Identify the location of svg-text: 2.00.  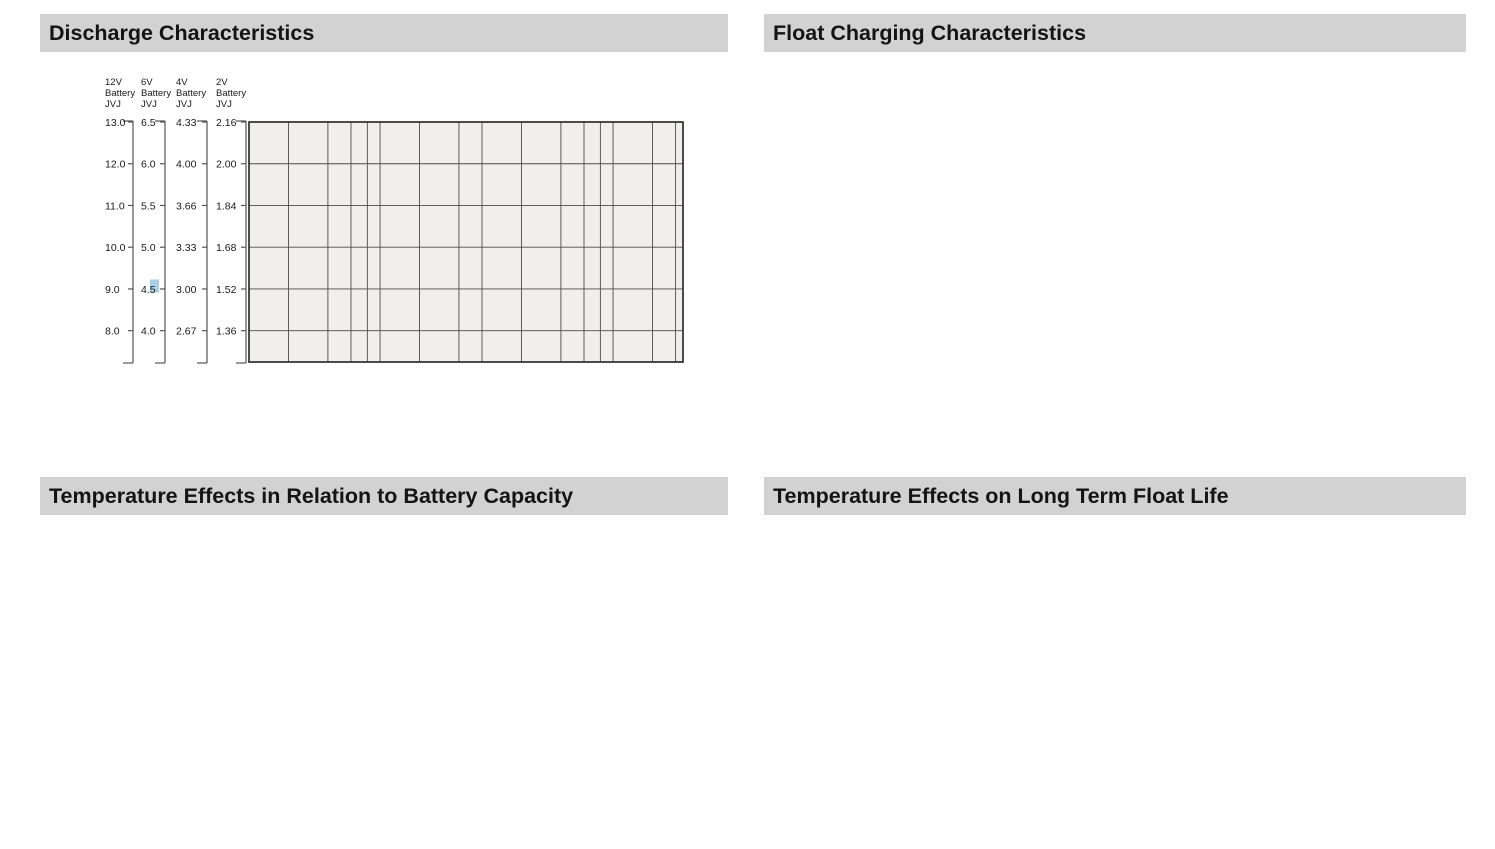
(226, 165).